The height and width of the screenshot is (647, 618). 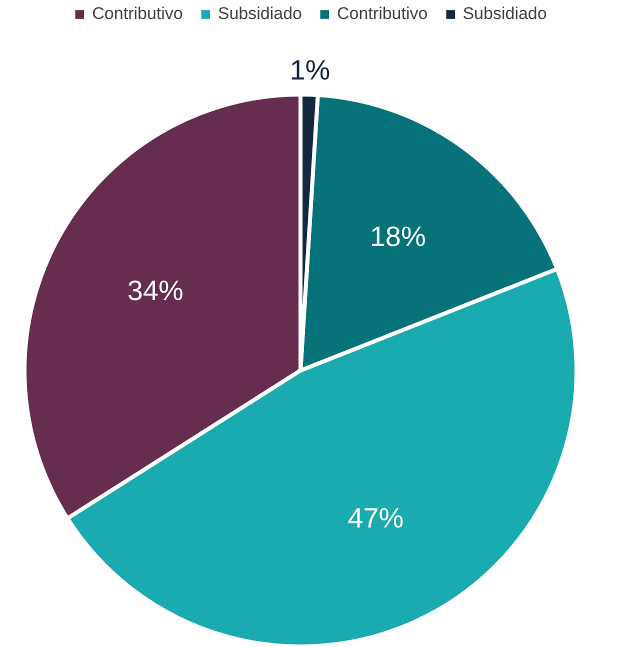 What do you see at coordinates (398, 236) in the screenshot?
I see `data-label: 18%` at bounding box center [398, 236].